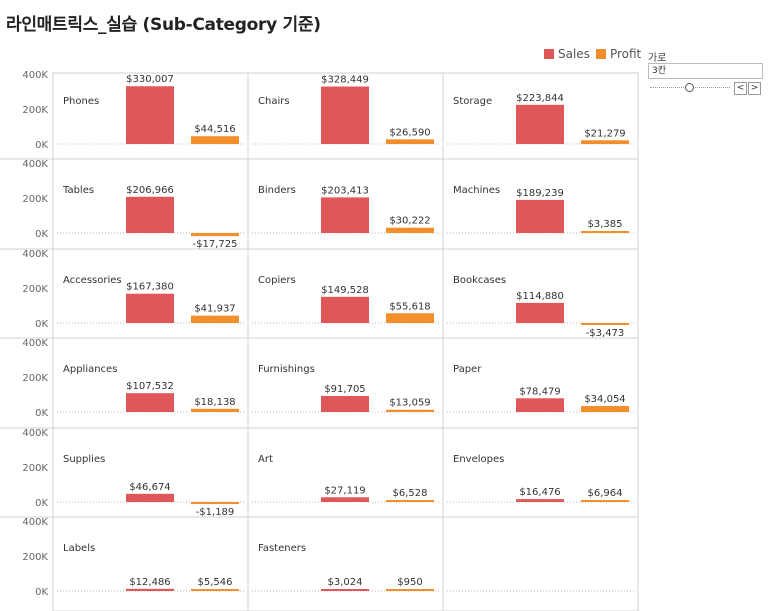  Describe the element at coordinates (214, 309) in the screenshot. I see `profit-data-label: $41,937` at that location.